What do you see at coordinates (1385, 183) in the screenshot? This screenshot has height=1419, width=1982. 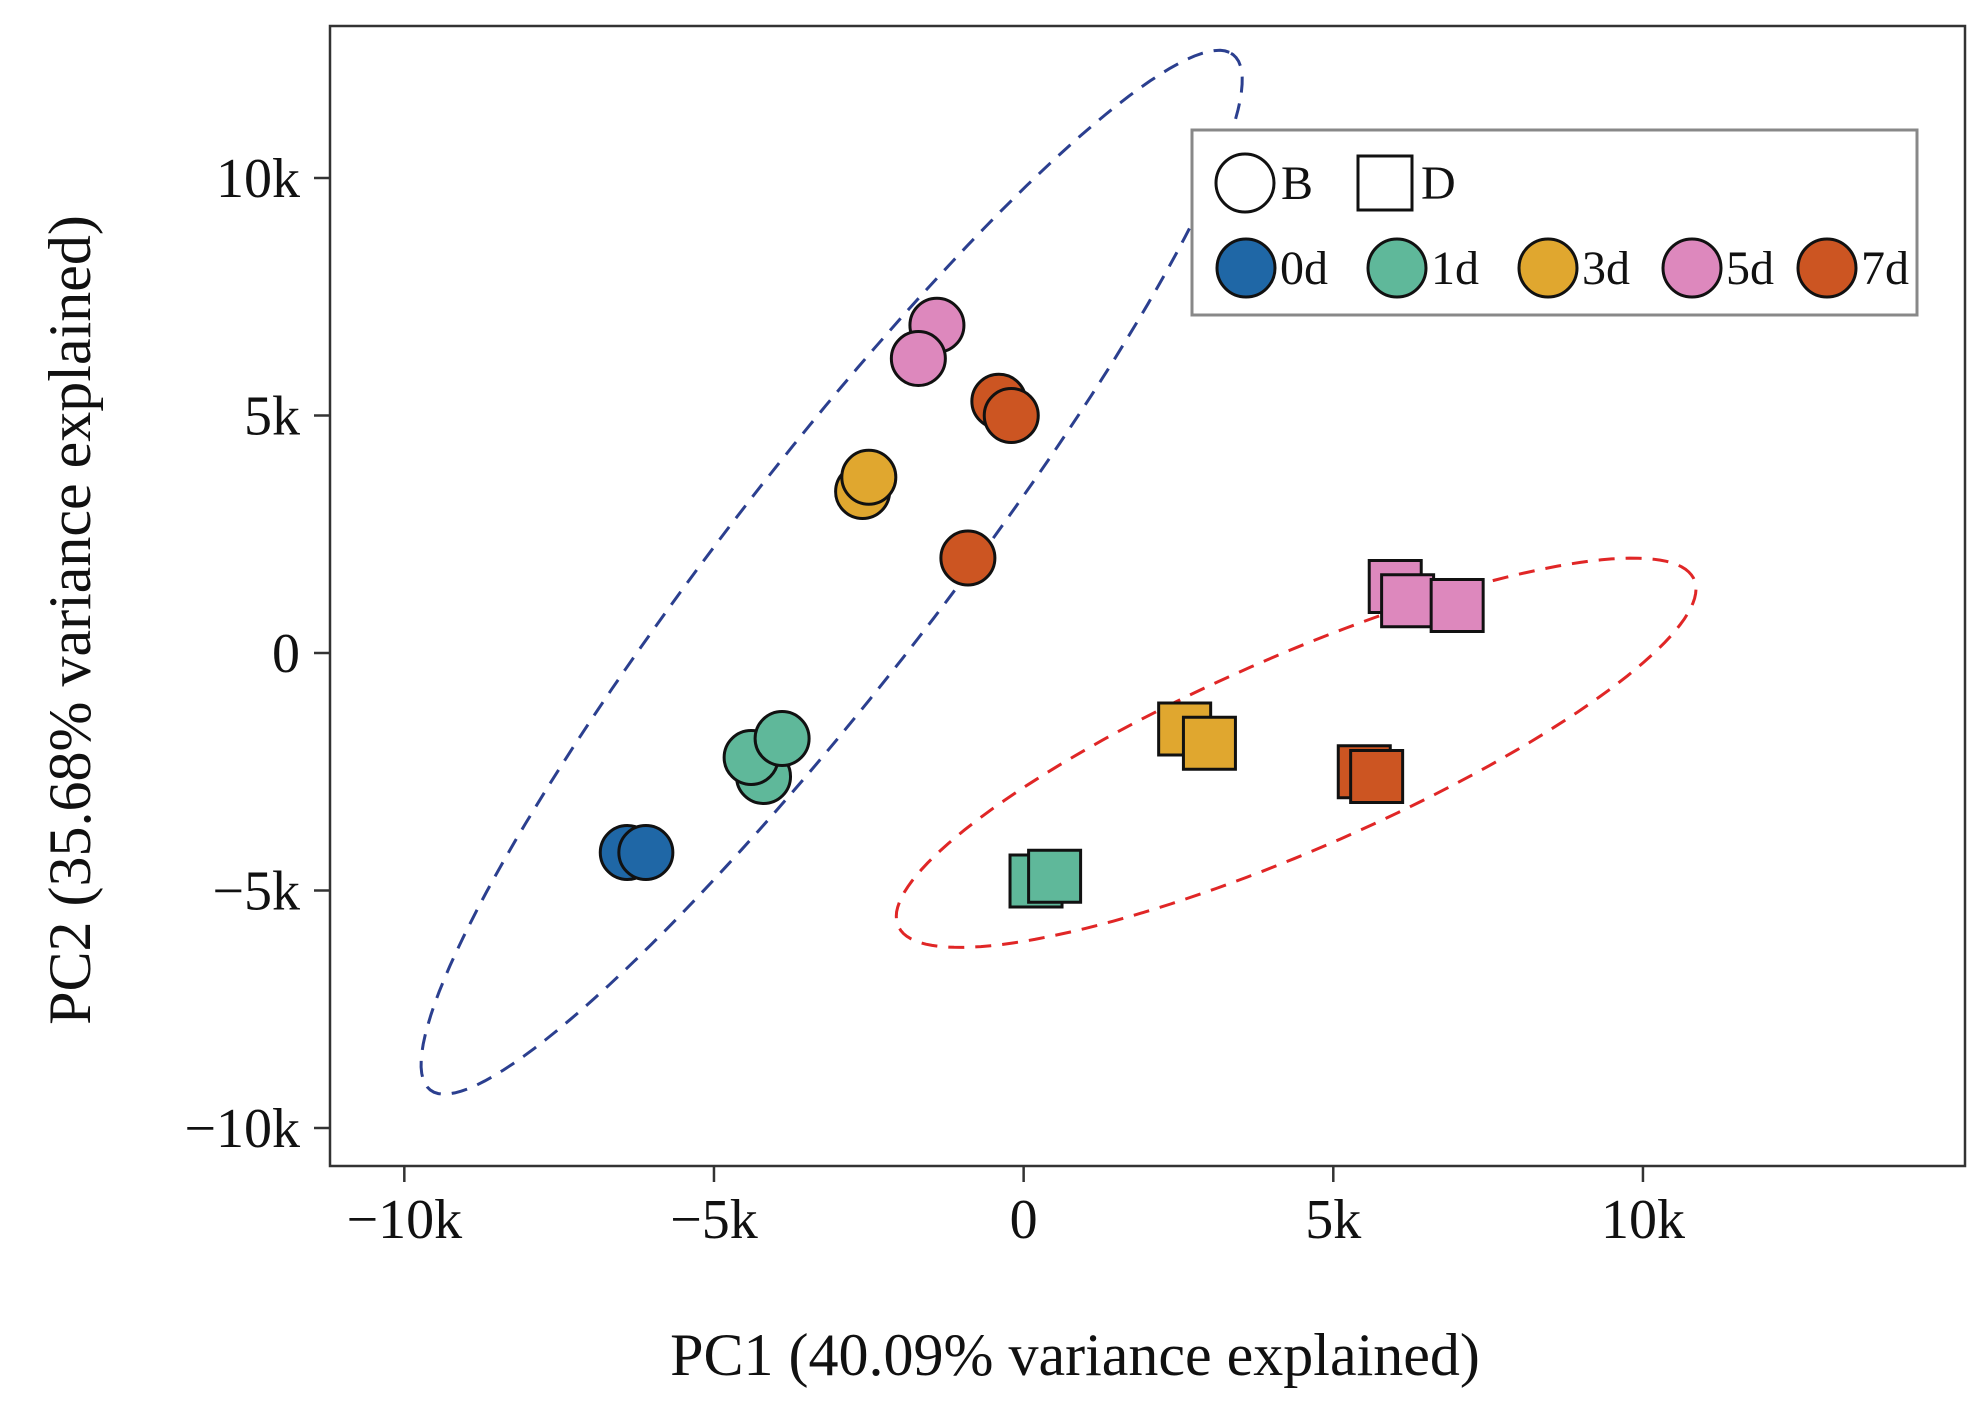 I see `legend-square-symbol` at bounding box center [1385, 183].